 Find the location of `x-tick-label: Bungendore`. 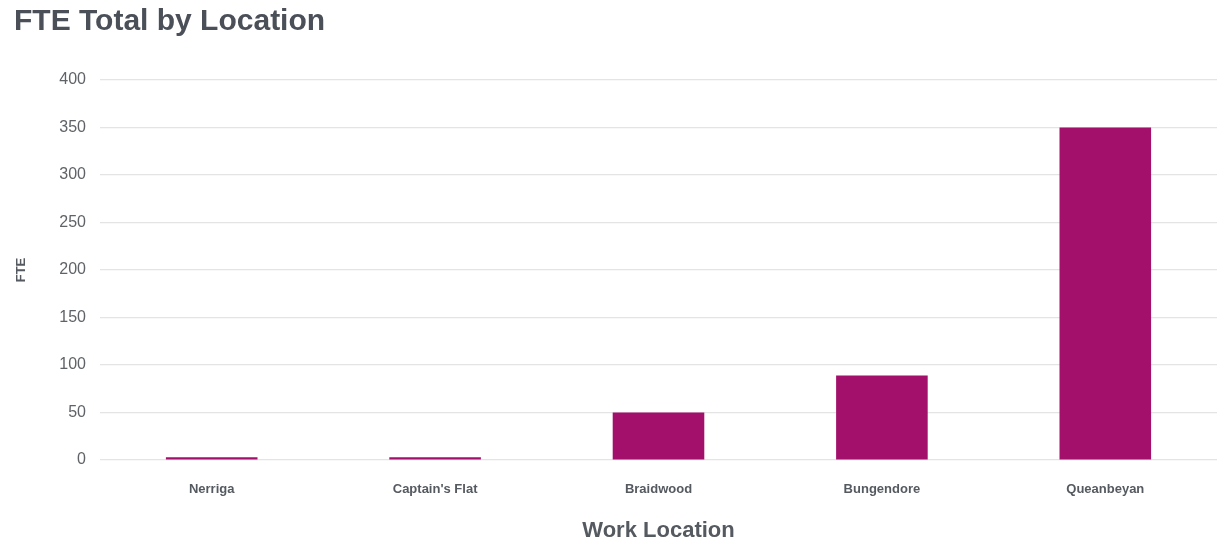

x-tick-label: Bungendore is located at coordinates (882, 489).